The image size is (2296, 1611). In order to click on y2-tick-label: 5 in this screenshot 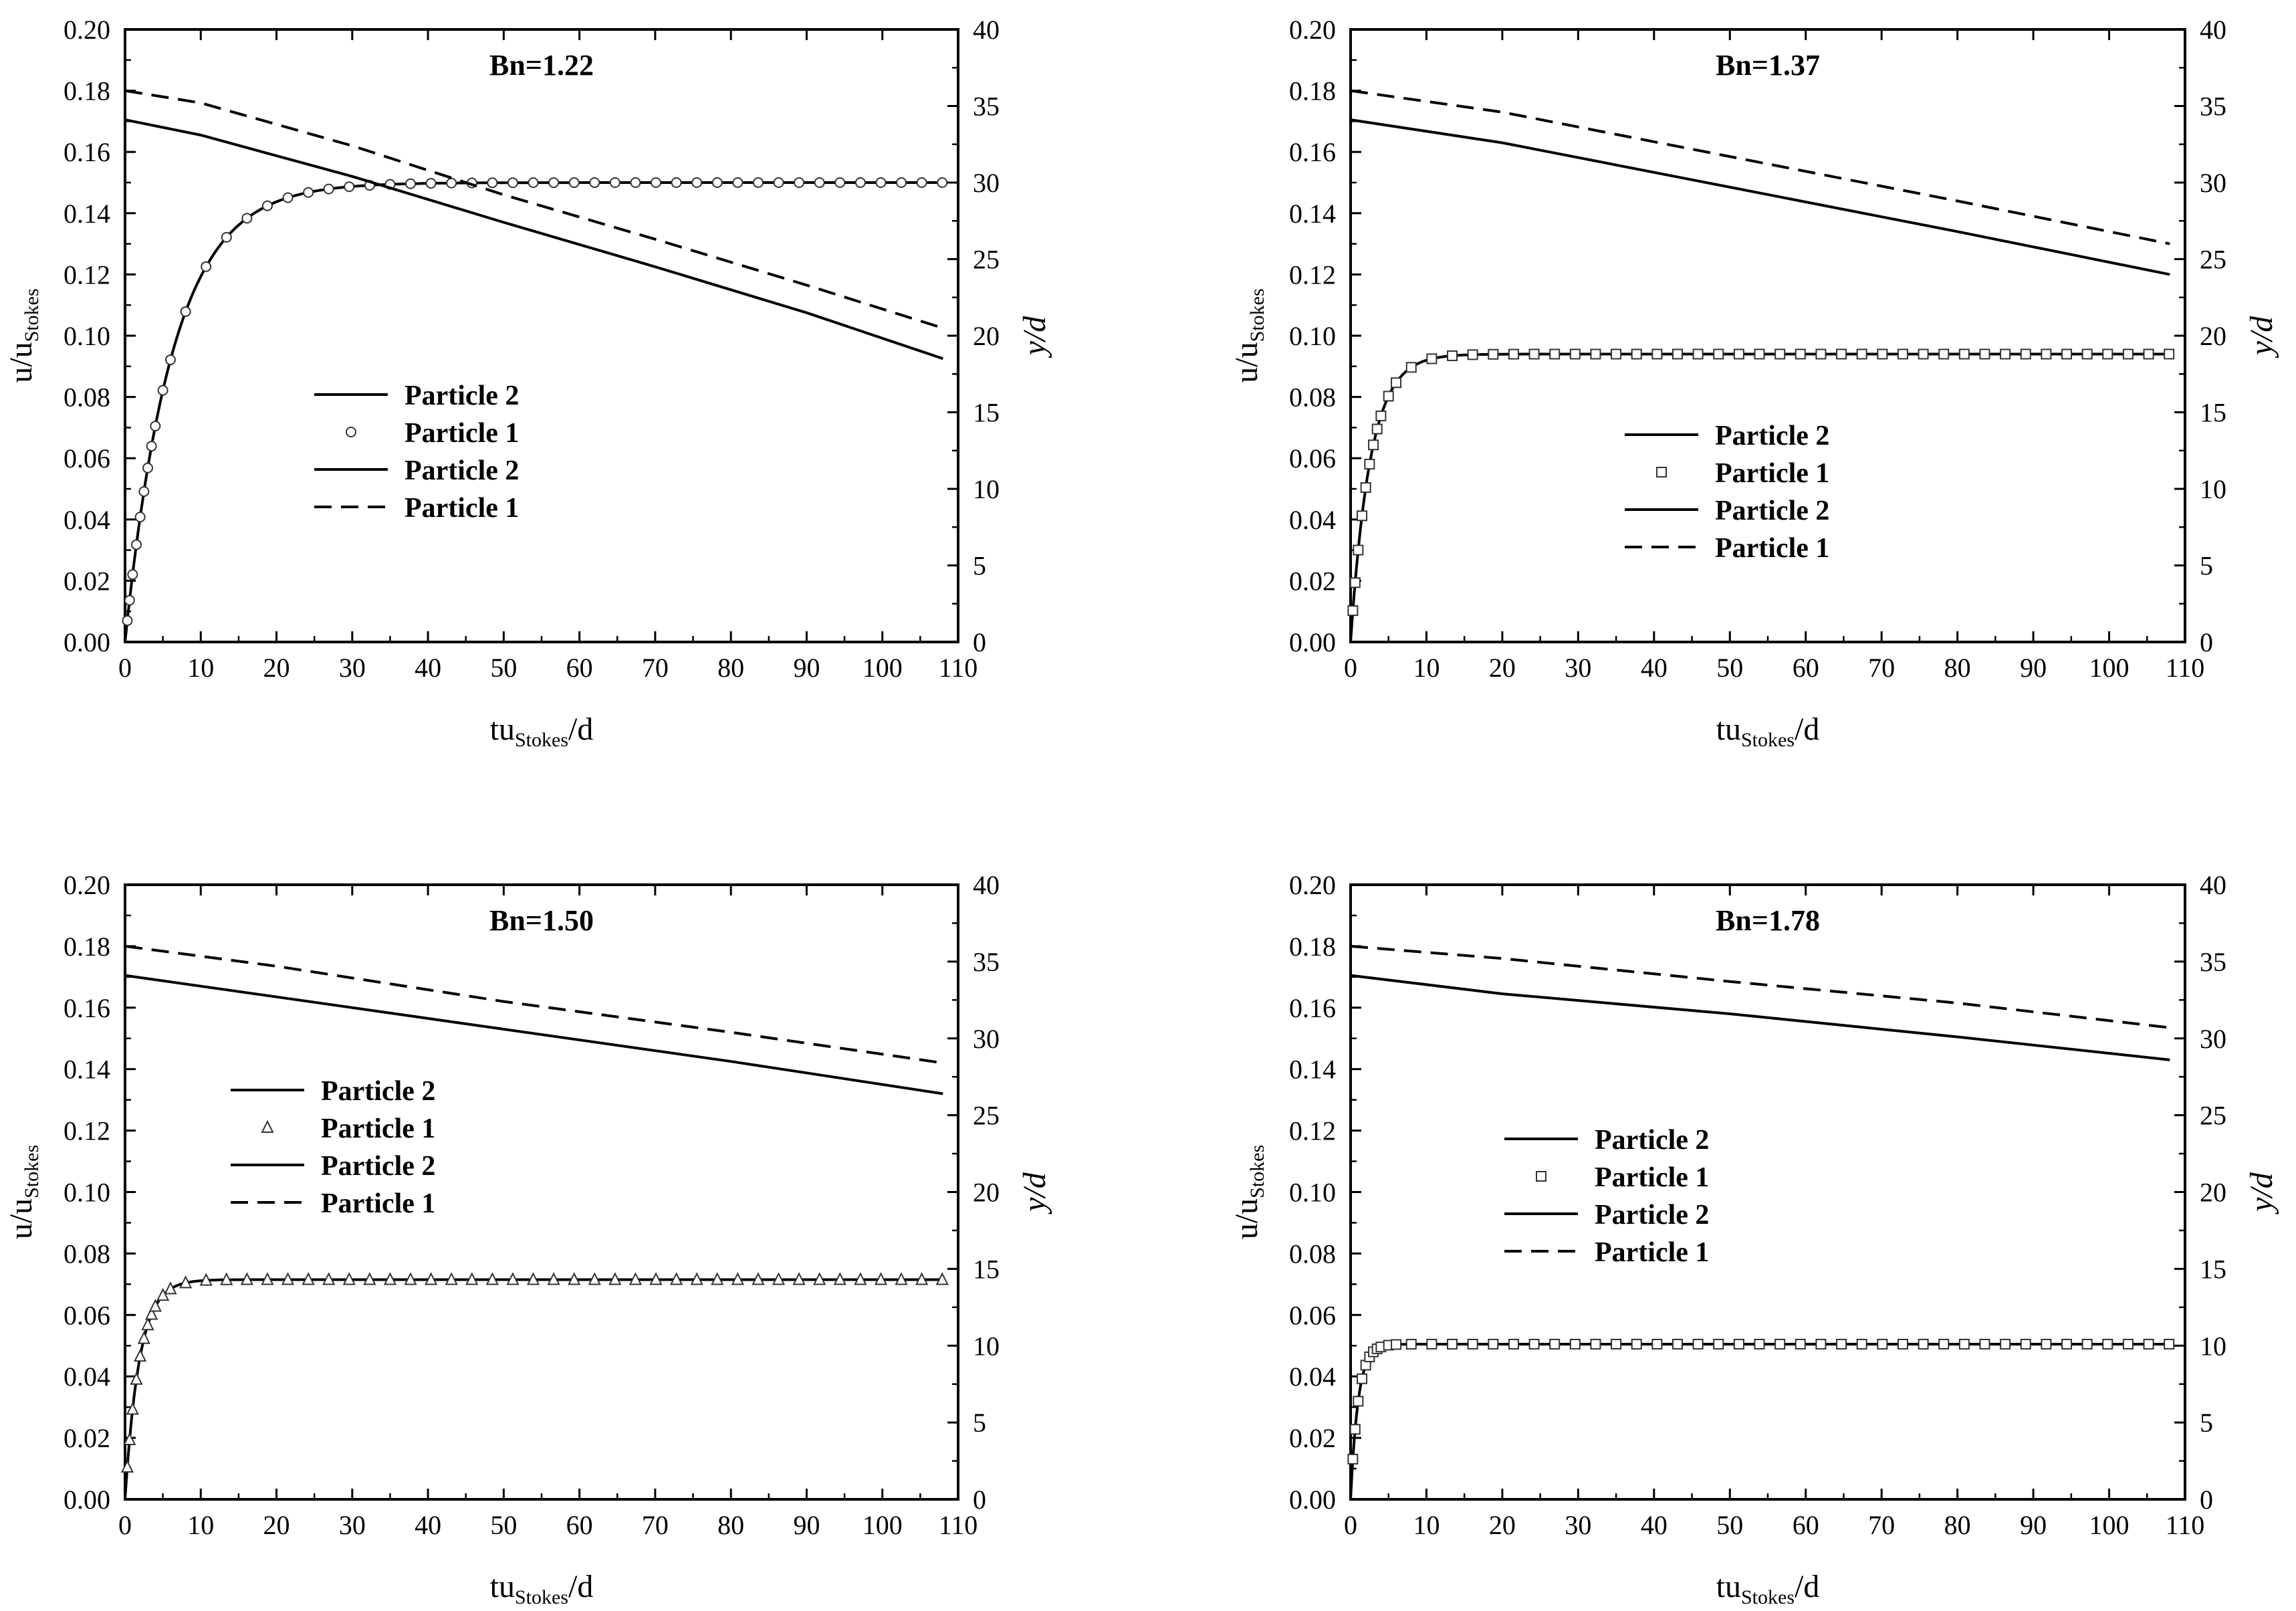, I will do `click(2206, 1423)`.